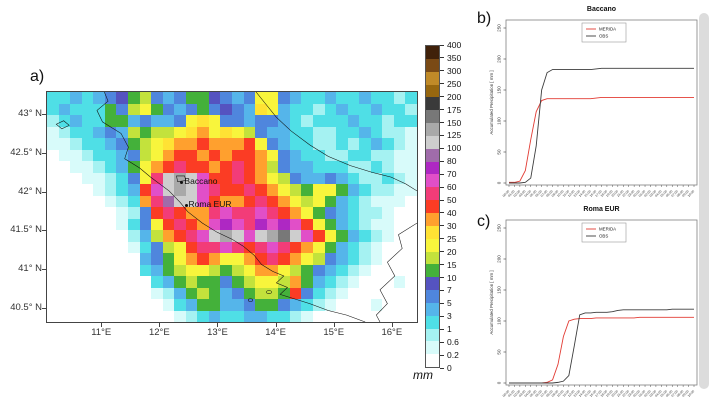 Image resolution: width=711 pixels, height=413 pixels. What do you see at coordinates (336, 141) in the screenshot?
I see `adriatic-coastline` at bounding box center [336, 141].